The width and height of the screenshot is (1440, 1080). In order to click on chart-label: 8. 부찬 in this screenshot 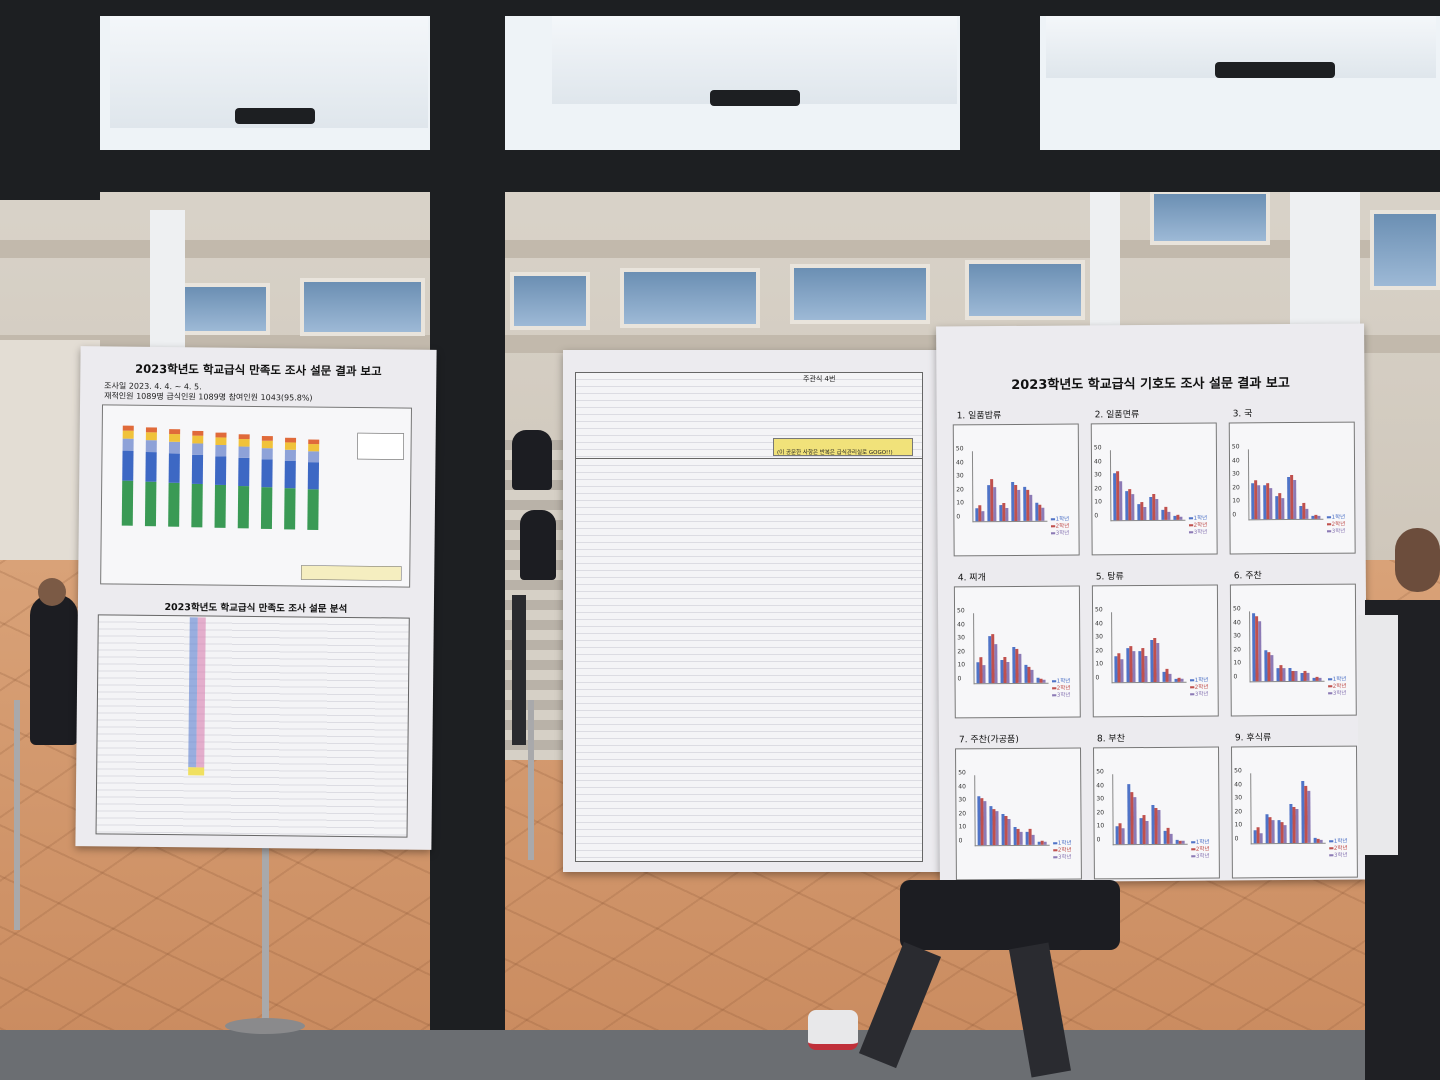, I will do `click(1111, 739)`.